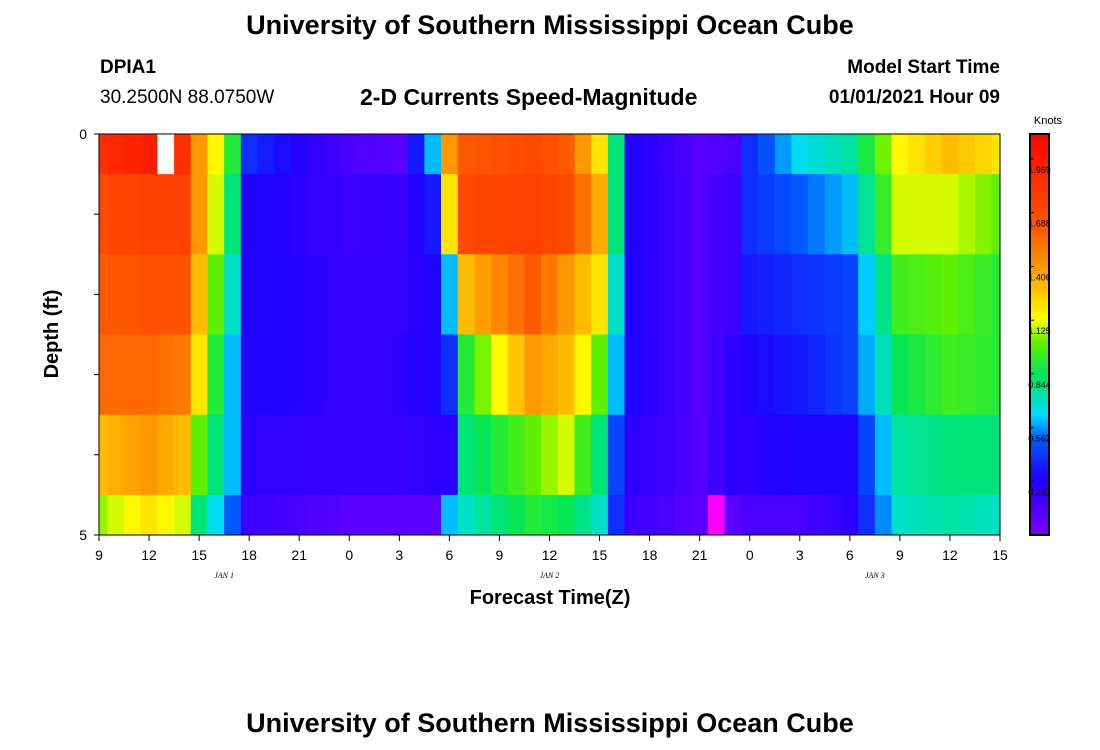 The height and width of the screenshot is (750, 1100). What do you see at coordinates (1039, 492) in the screenshot?
I see `colorbar-tick-label: 0.281` at bounding box center [1039, 492].